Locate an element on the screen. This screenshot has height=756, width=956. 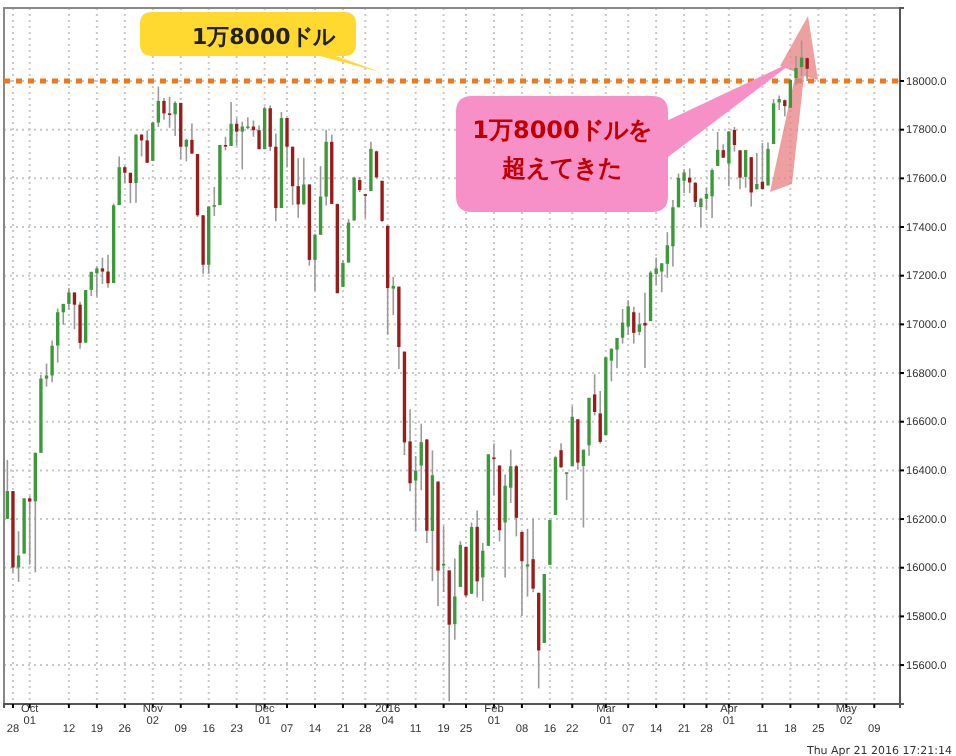
ref-line-label: 1万8000ドル is located at coordinates (264, 37).